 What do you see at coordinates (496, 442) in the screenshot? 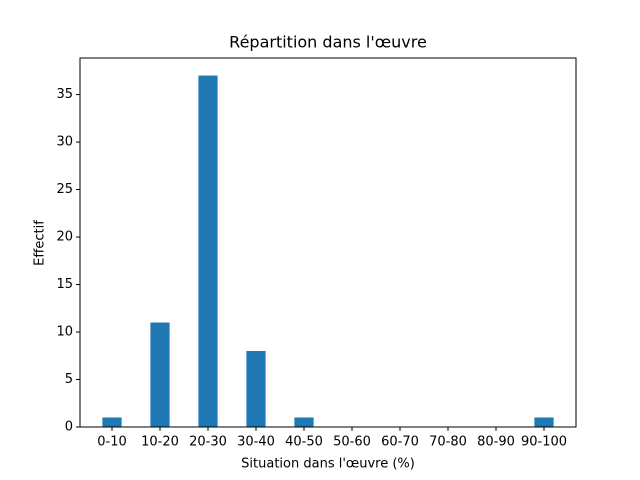
I see `x-tick-label: 80-90` at bounding box center [496, 442].